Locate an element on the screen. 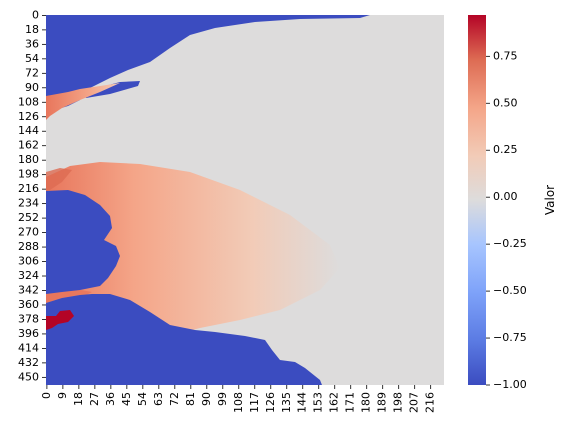 Image resolution: width=568 pixels, height=432 pixels. x-tick-label: 171 is located at coordinates (350, 402).